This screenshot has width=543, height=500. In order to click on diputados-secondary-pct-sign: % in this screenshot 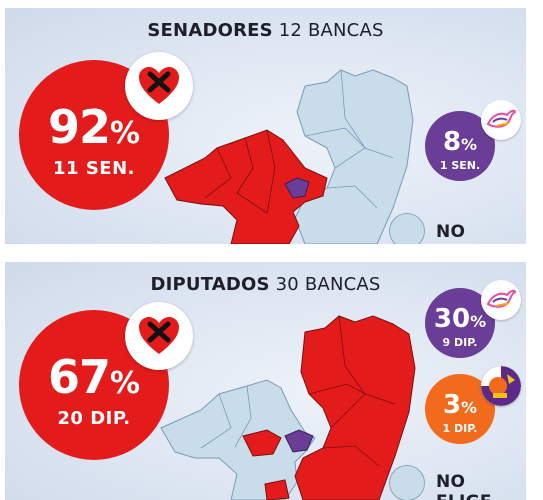, I will do `click(478, 321)`.